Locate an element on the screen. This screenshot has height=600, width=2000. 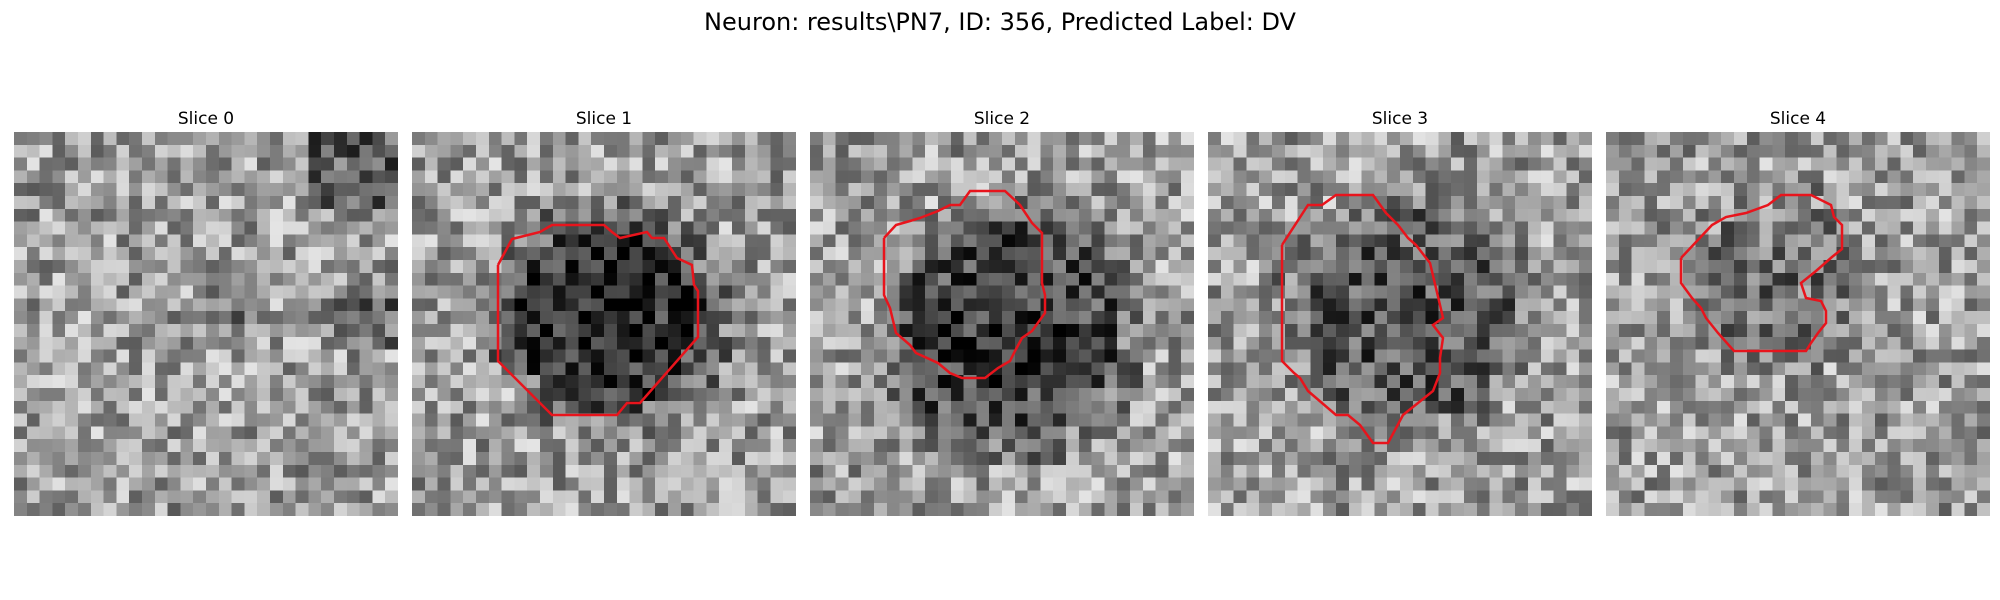
slice-panel-2: Slice 2 is located at coordinates (1002, 311).